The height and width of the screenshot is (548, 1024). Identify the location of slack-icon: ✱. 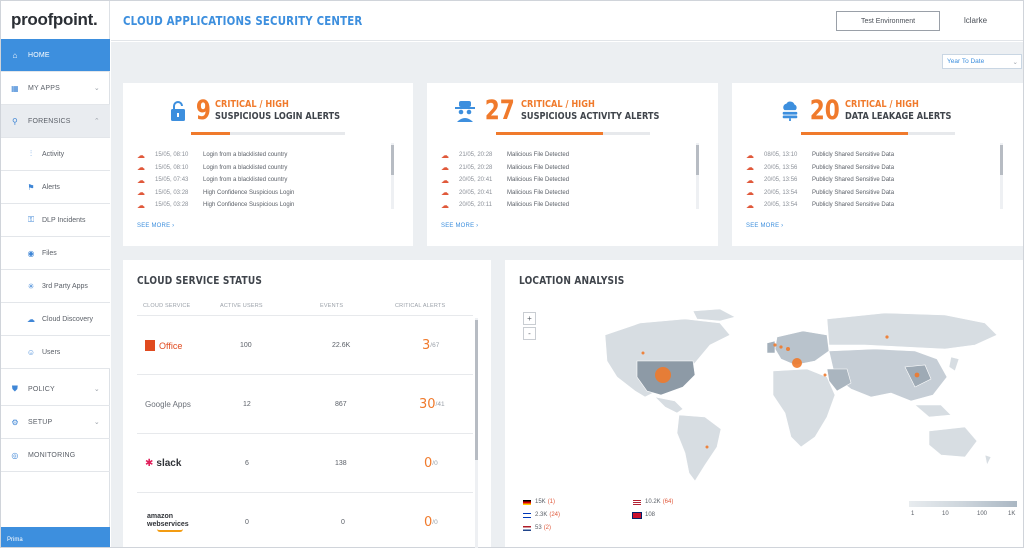
(149, 463).